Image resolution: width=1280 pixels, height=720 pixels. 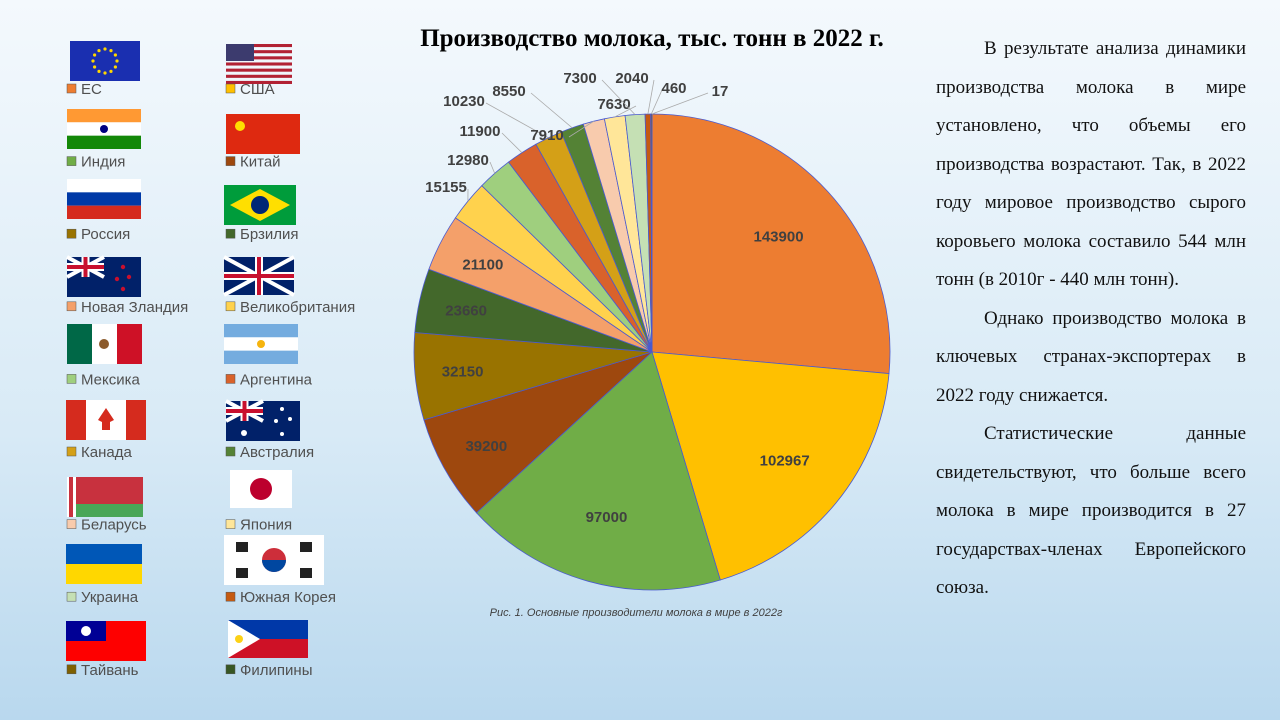 I want to click on value-label: 8550, so click(x=508, y=91).